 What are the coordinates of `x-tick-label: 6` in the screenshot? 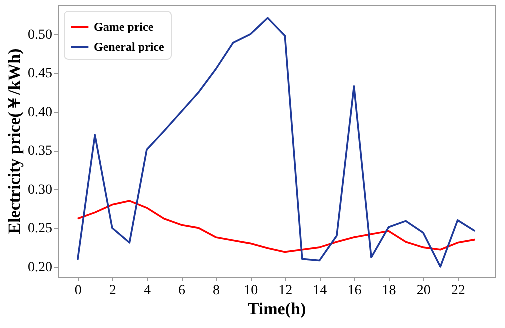 It's located at (182, 291).